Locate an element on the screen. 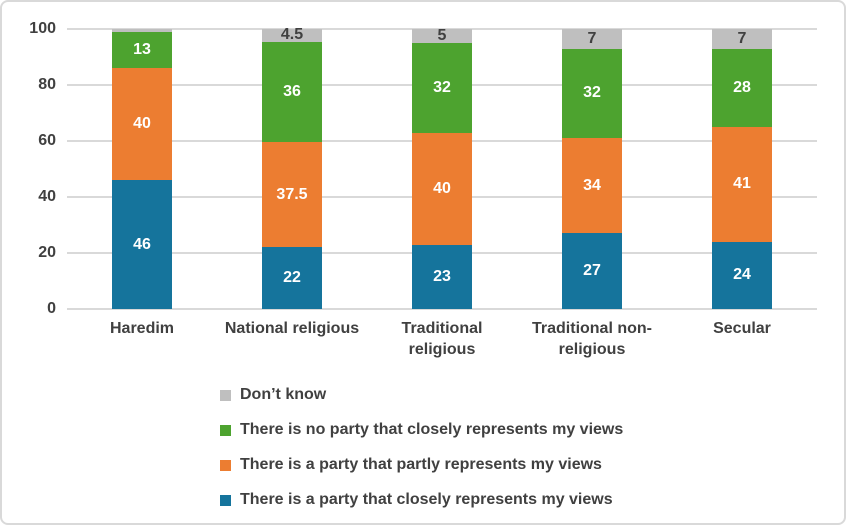 The image size is (846, 525). x-axis-category-label: Haredim is located at coordinates (142, 328).